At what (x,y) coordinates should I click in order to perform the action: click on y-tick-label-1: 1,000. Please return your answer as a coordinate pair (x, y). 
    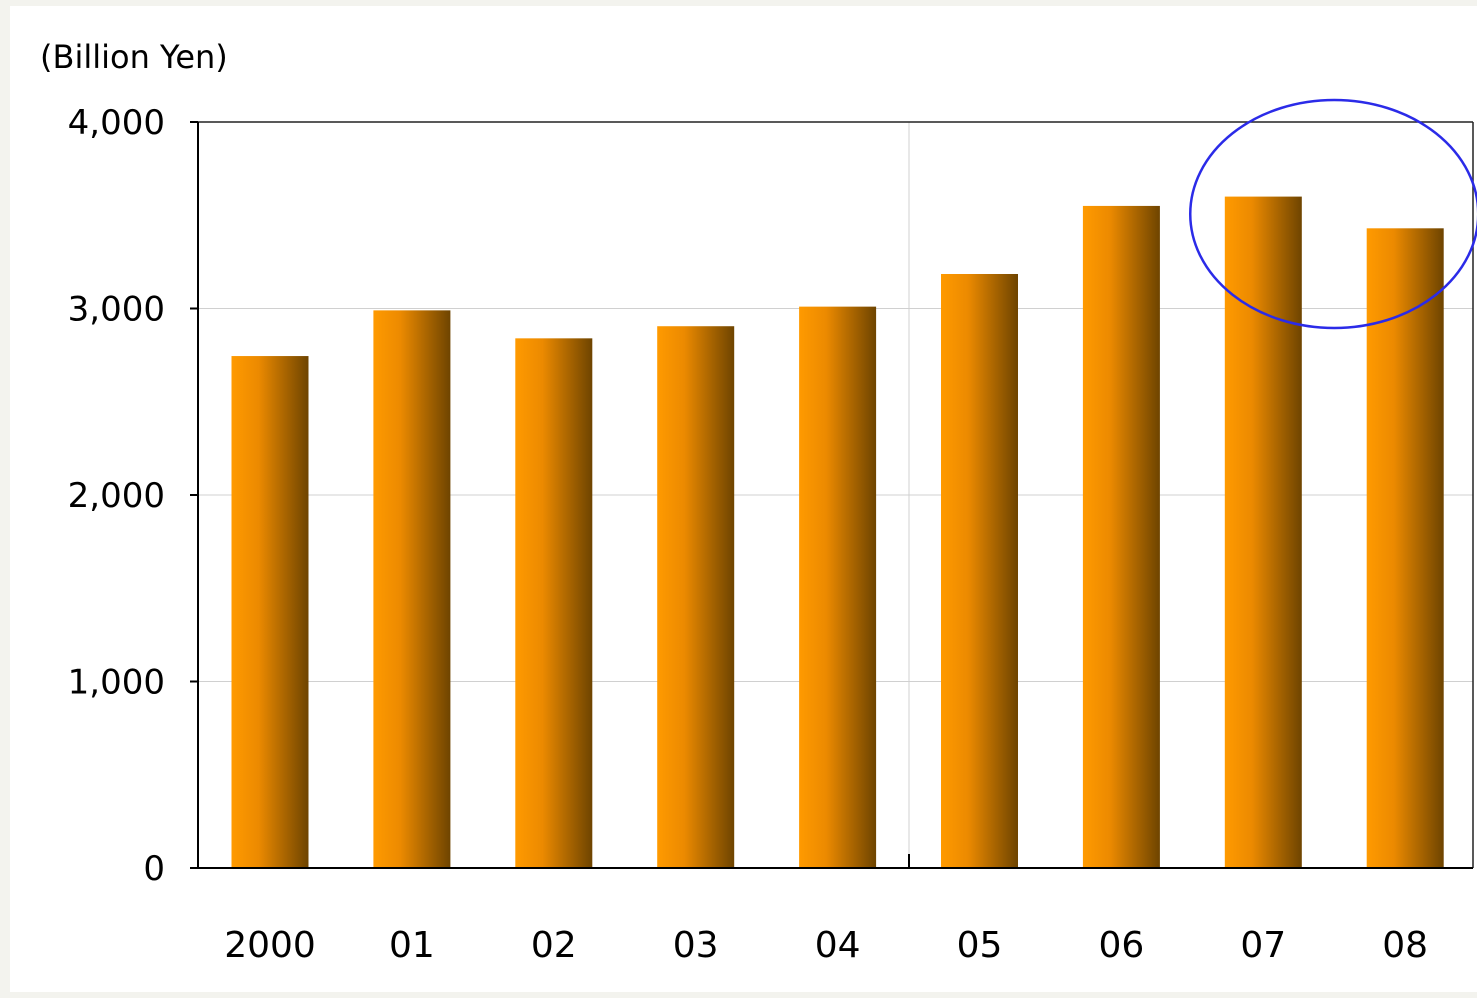
    Looking at the image, I should click on (116, 683).